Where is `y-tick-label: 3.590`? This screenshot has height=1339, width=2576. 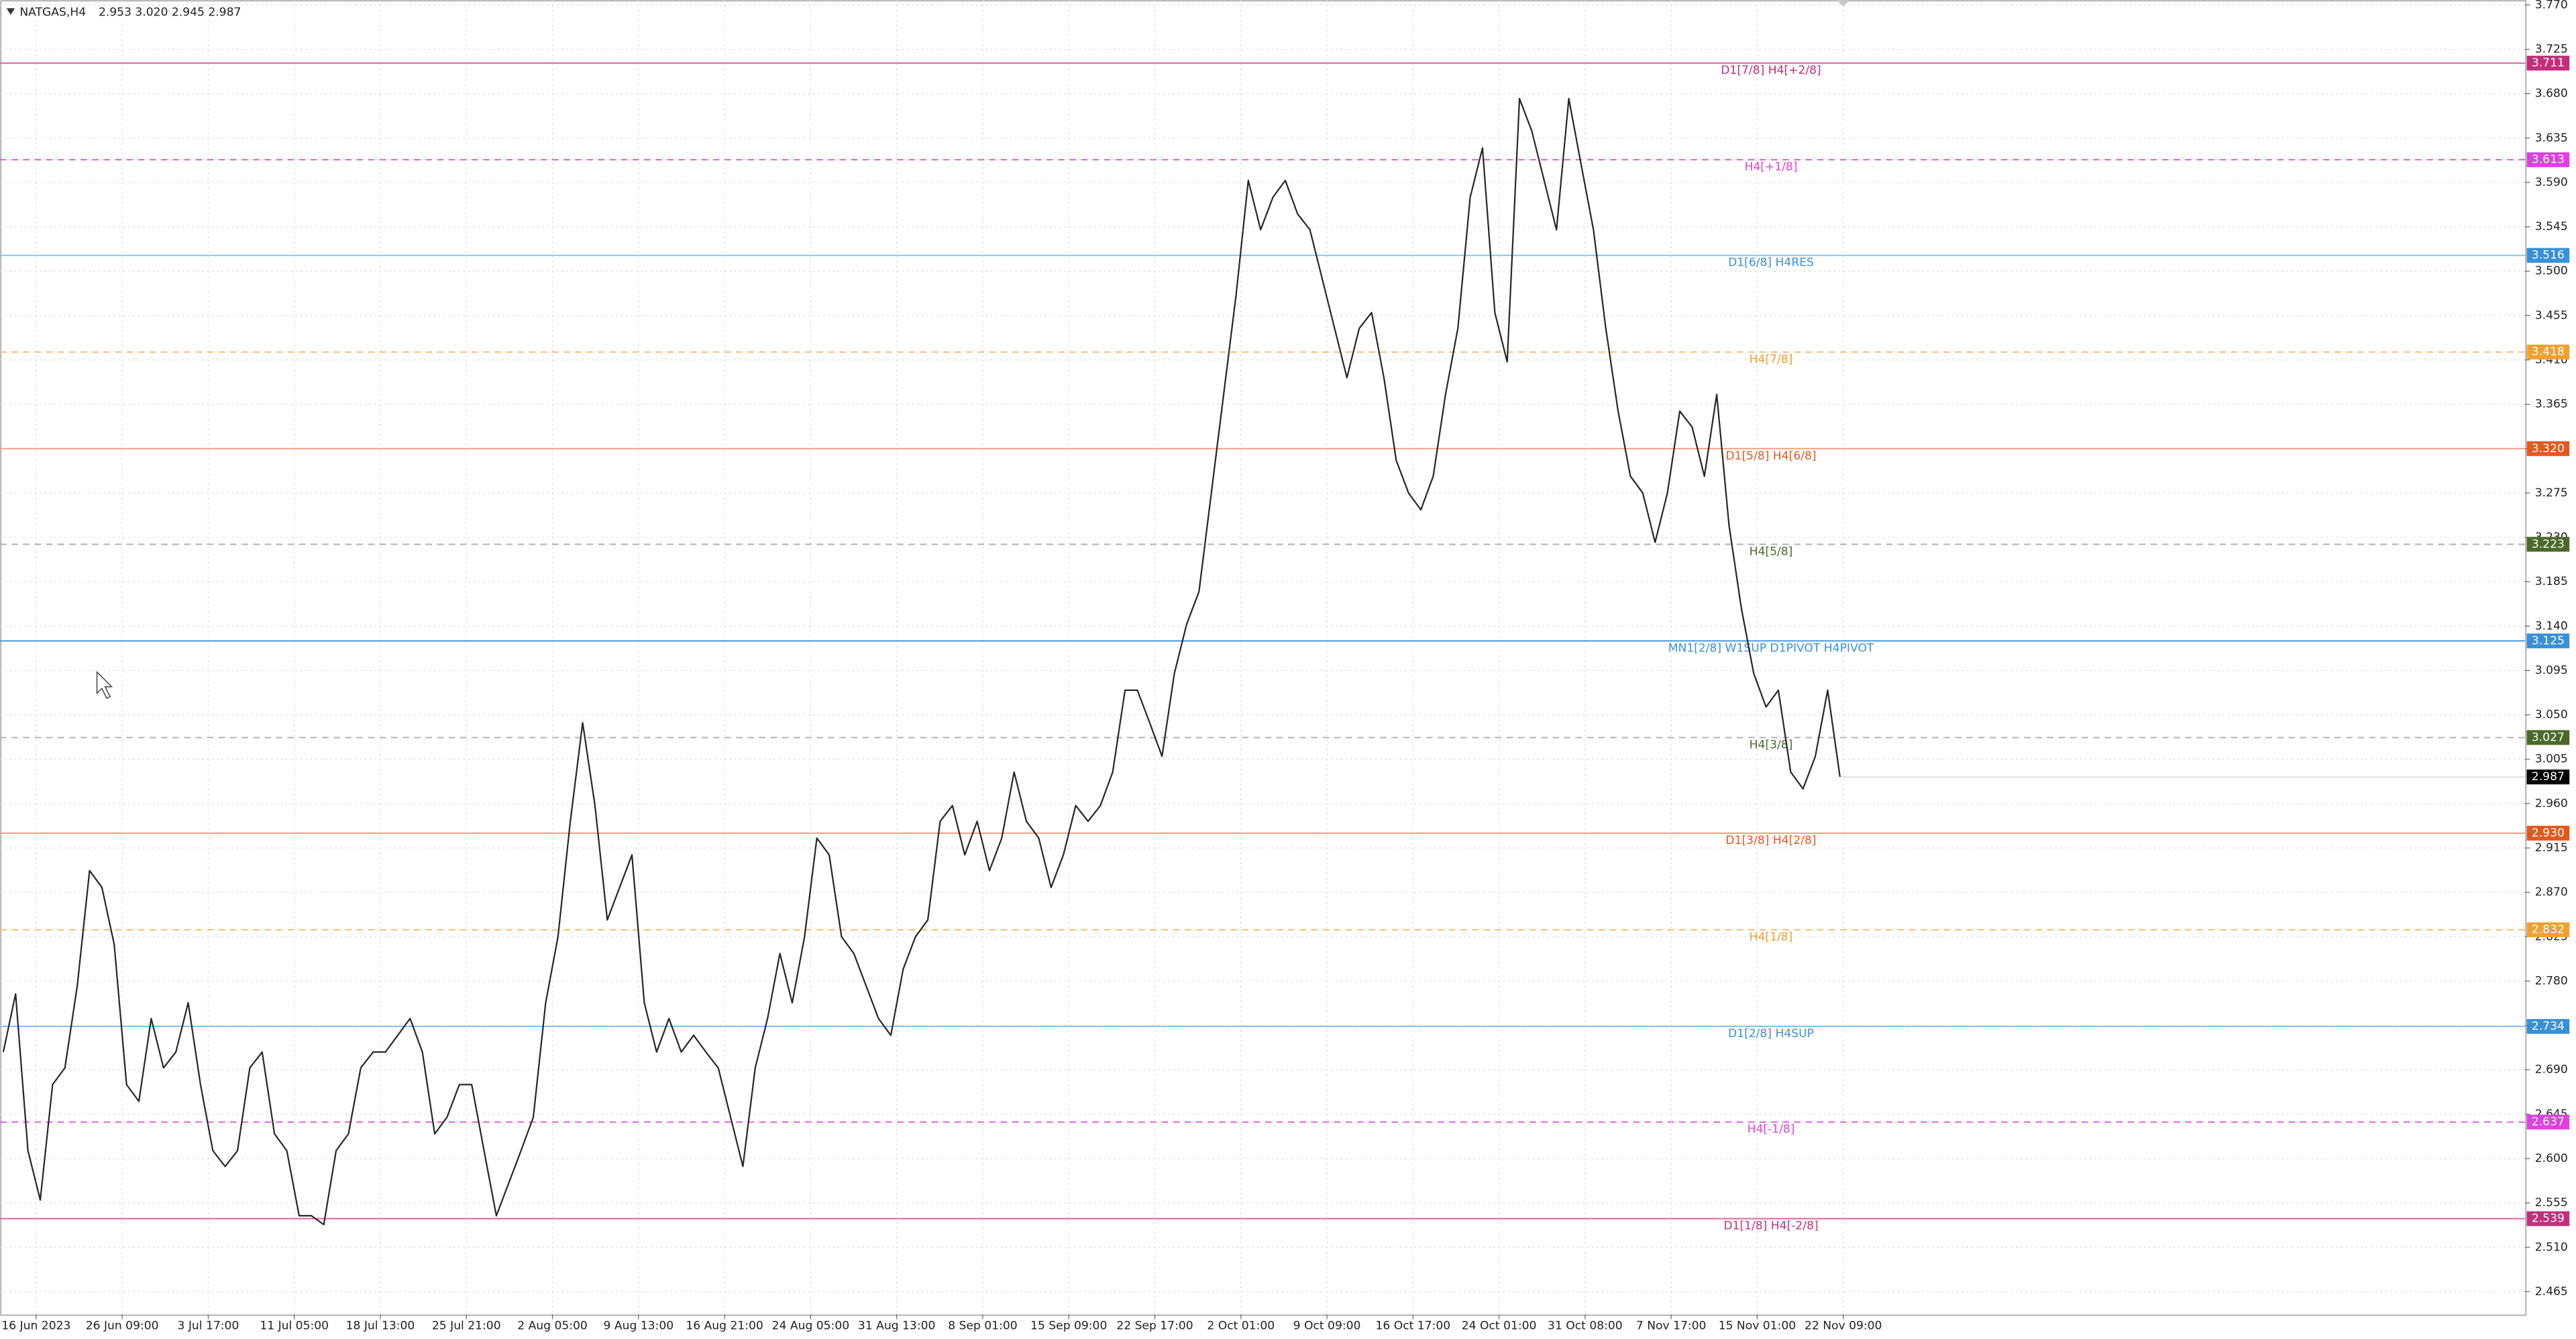 y-tick-label: 3.590 is located at coordinates (2551, 182).